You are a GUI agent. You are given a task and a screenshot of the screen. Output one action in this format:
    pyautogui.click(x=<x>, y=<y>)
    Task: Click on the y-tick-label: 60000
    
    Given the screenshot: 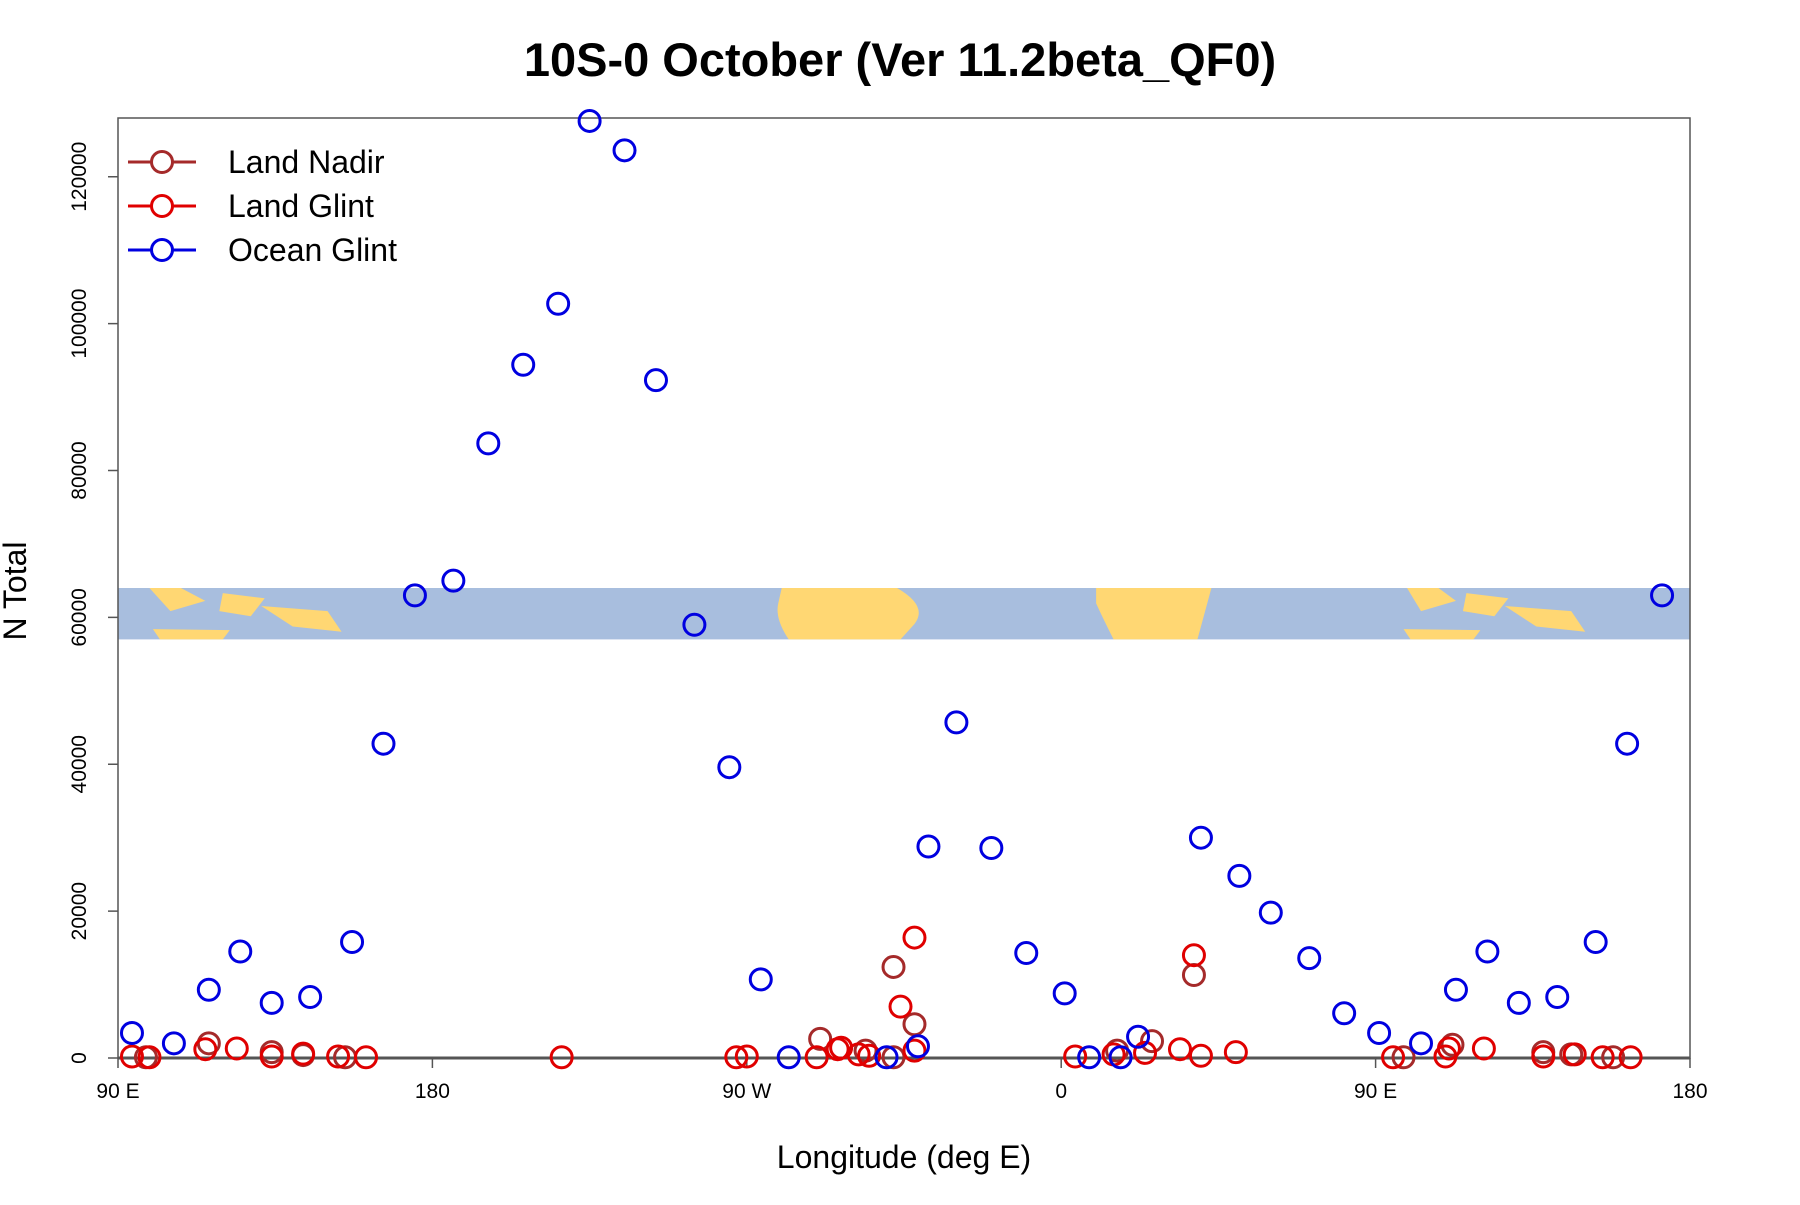 What is the action you would take?
    pyautogui.click(x=79, y=617)
    